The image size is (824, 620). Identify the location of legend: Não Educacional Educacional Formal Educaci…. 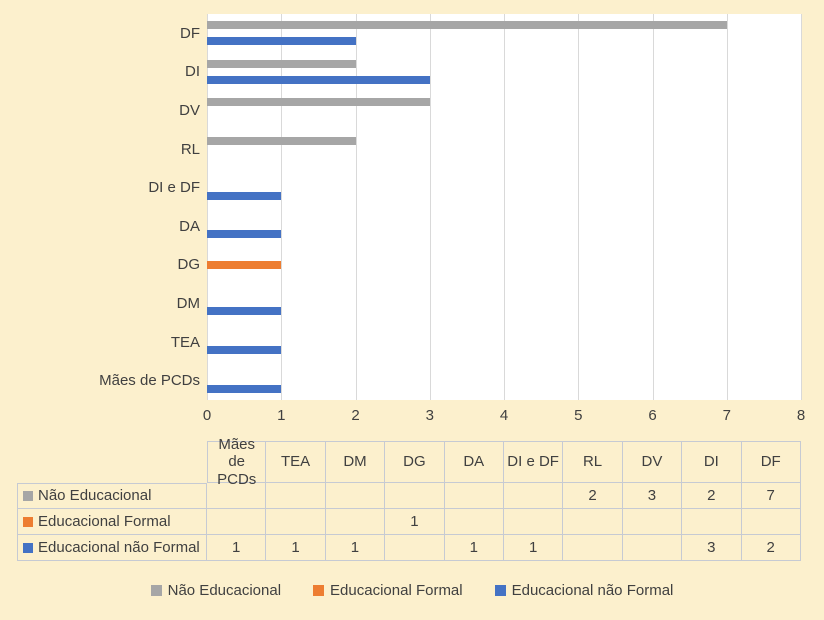
(412, 590).